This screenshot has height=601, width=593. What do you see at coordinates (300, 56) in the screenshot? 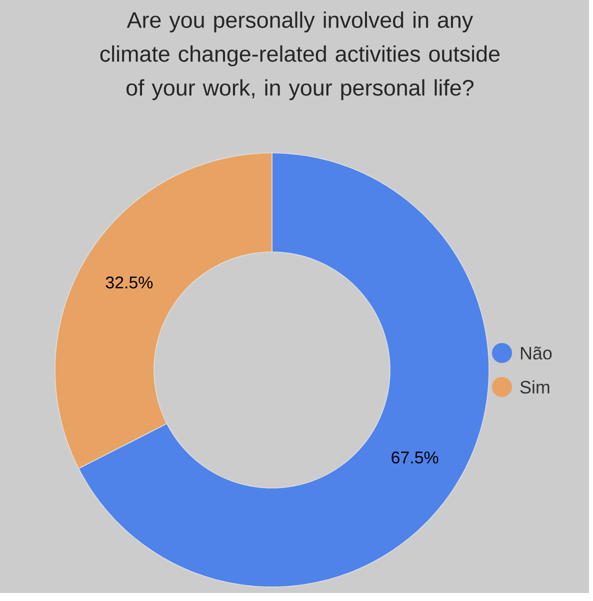
I see `chart-title: Are you personally involved in any climate change-related activities outside of your work, in your personal life?` at bounding box center [300, 56].